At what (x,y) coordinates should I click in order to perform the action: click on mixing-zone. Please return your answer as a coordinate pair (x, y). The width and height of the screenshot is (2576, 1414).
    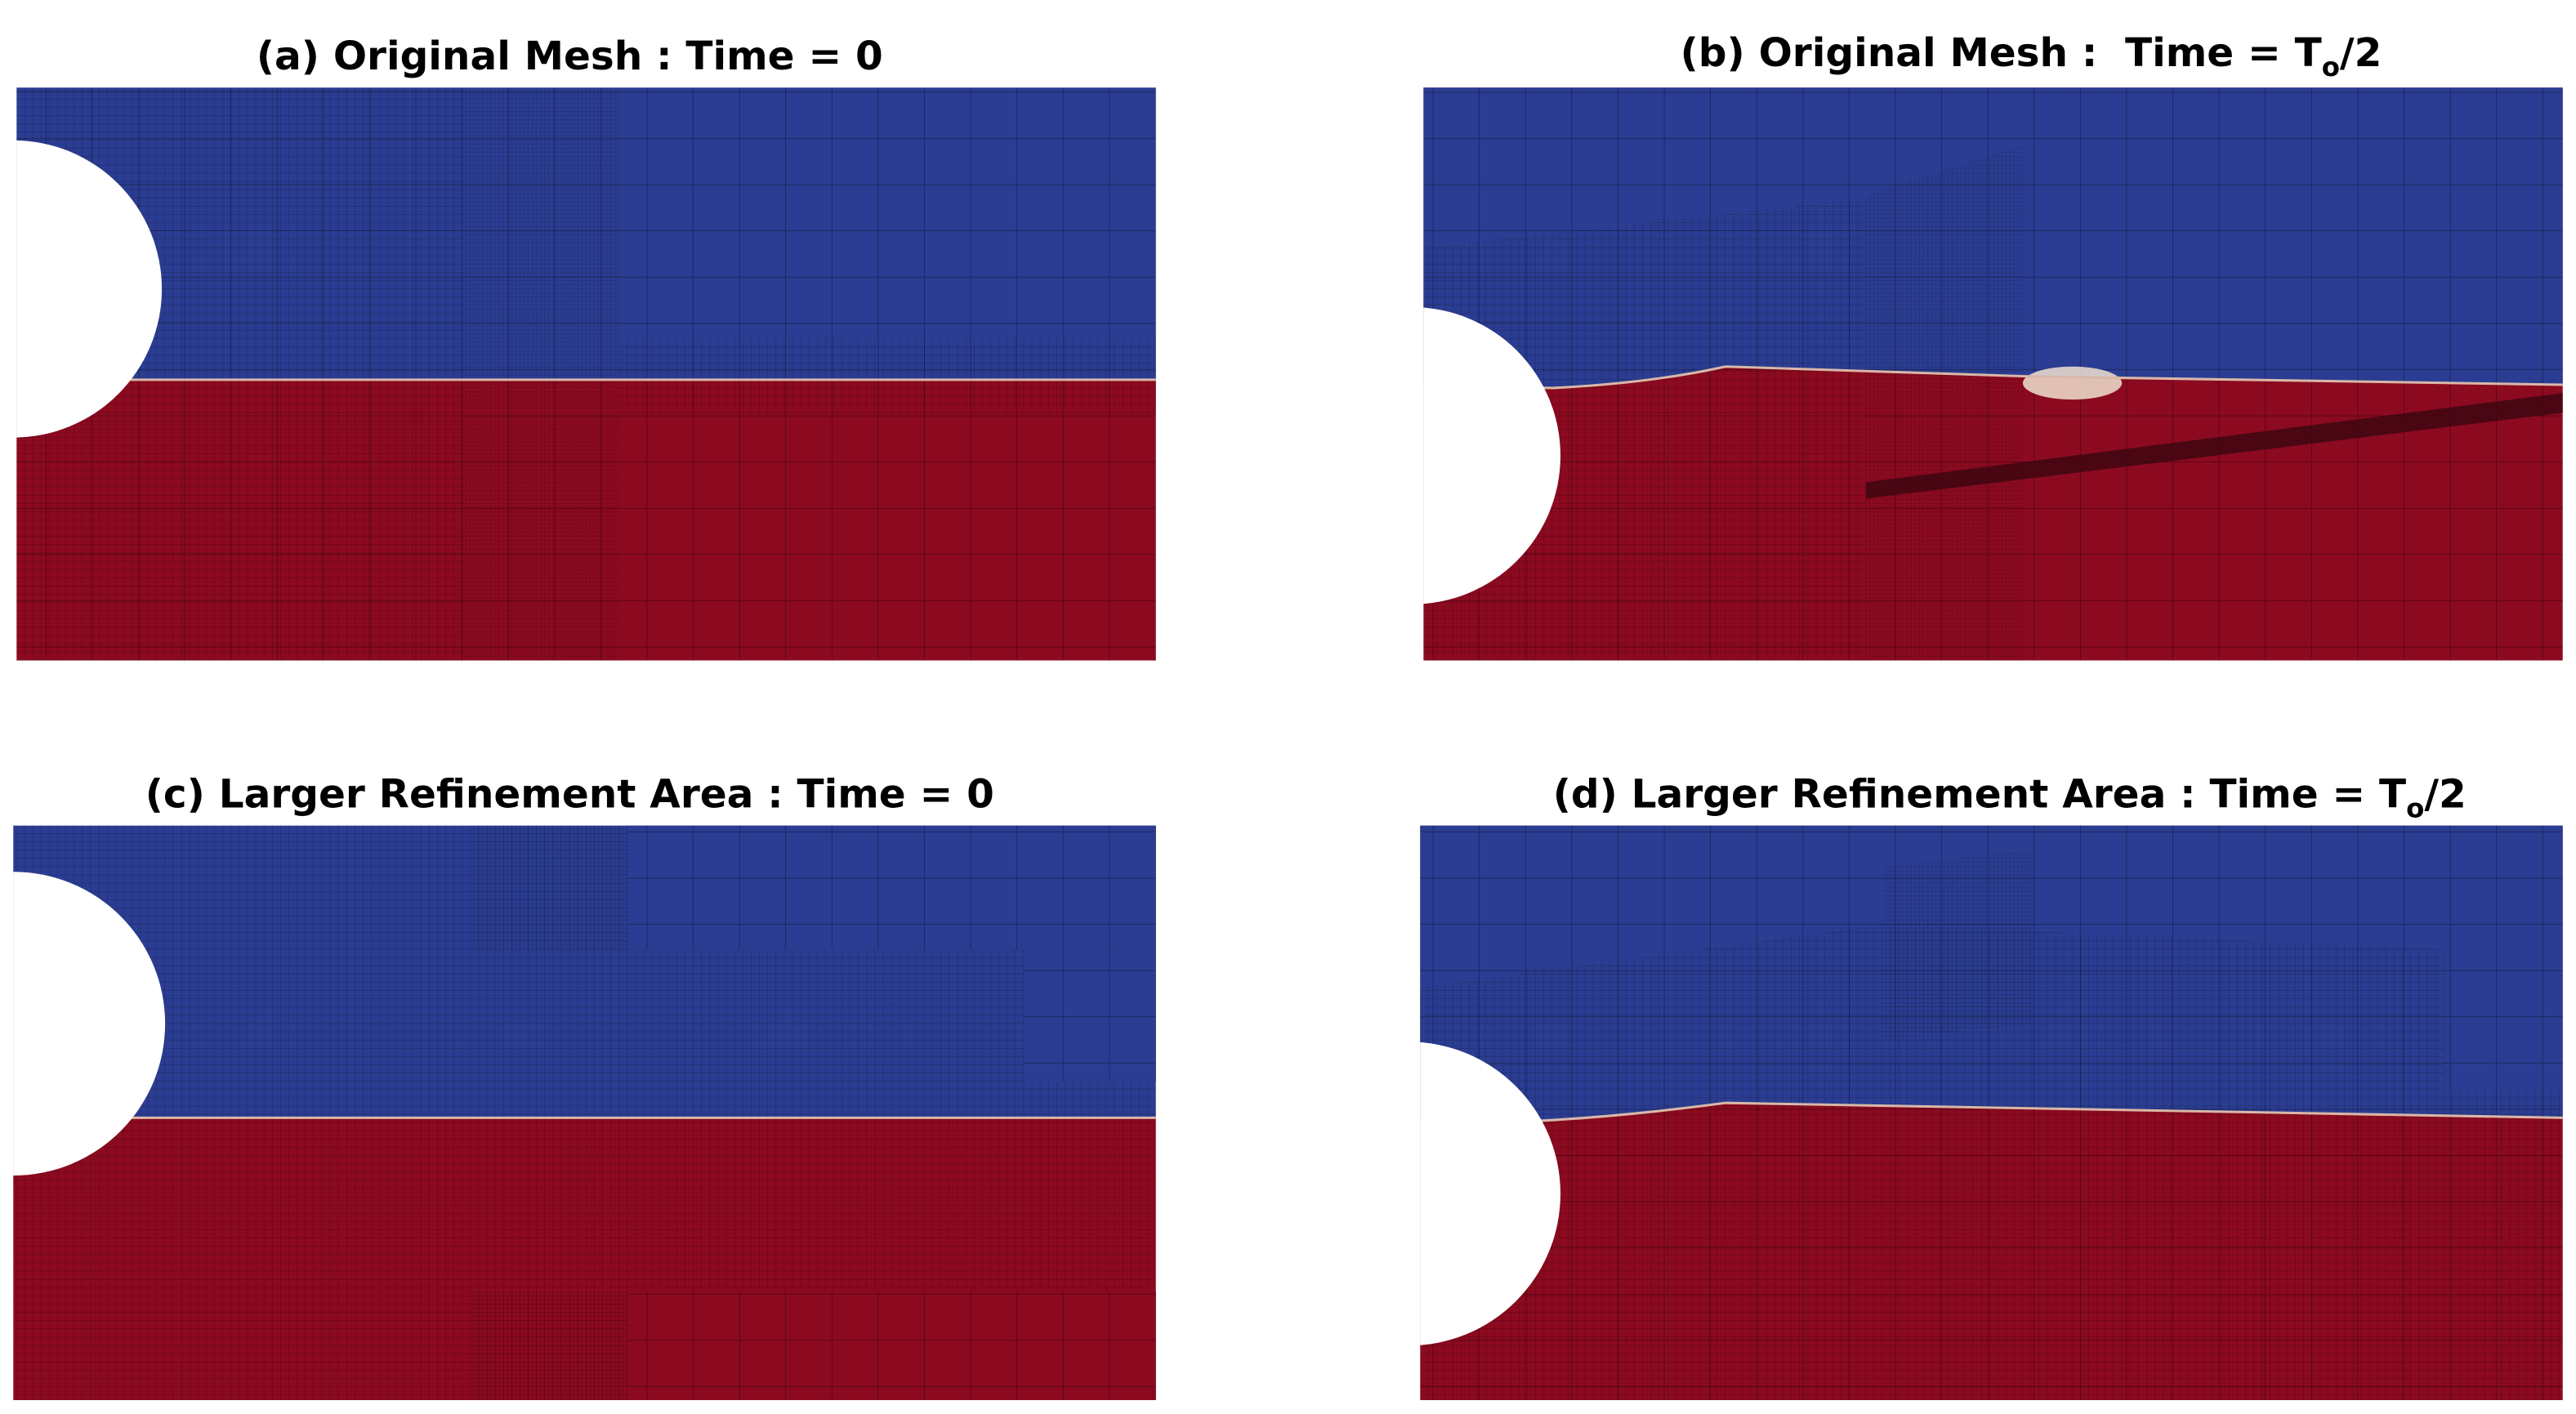
    Looking at the image, I should click on (2073, 383).